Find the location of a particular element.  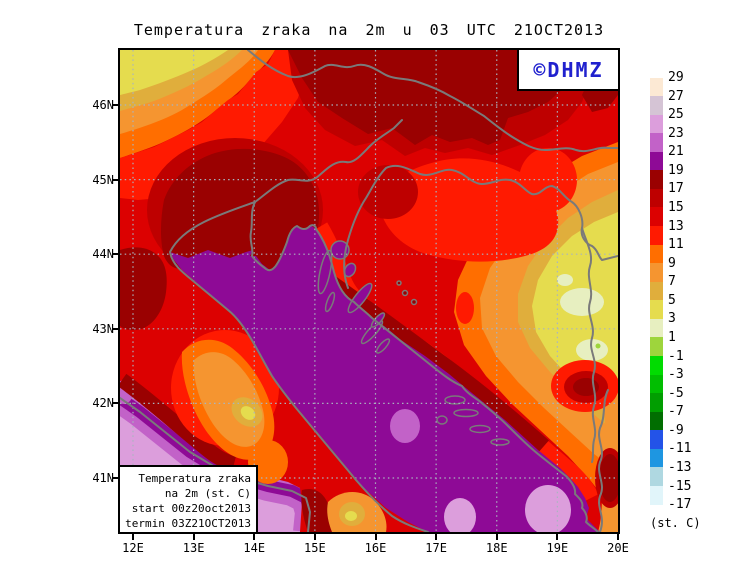

legend-box--11 is located at coordinates (656, 458).